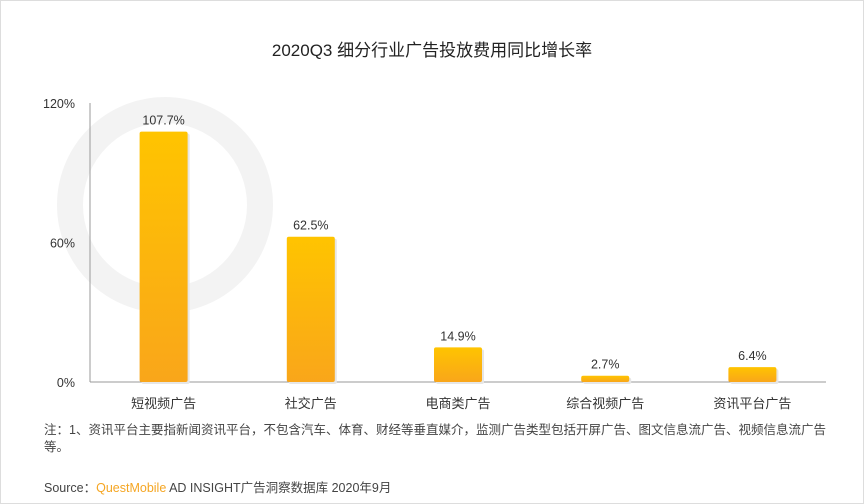  Describe the element at coordinates (131, 488) in the screenshot. I see `source-brand: QuestMobile` at that location.